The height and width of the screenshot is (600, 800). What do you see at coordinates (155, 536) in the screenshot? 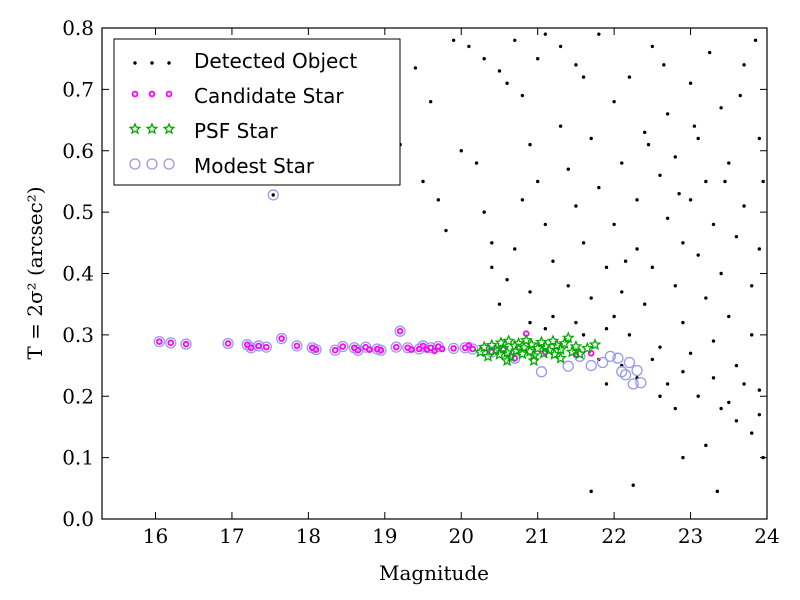
I see `x-tick-label: 16` at bounding box center [155, 536].